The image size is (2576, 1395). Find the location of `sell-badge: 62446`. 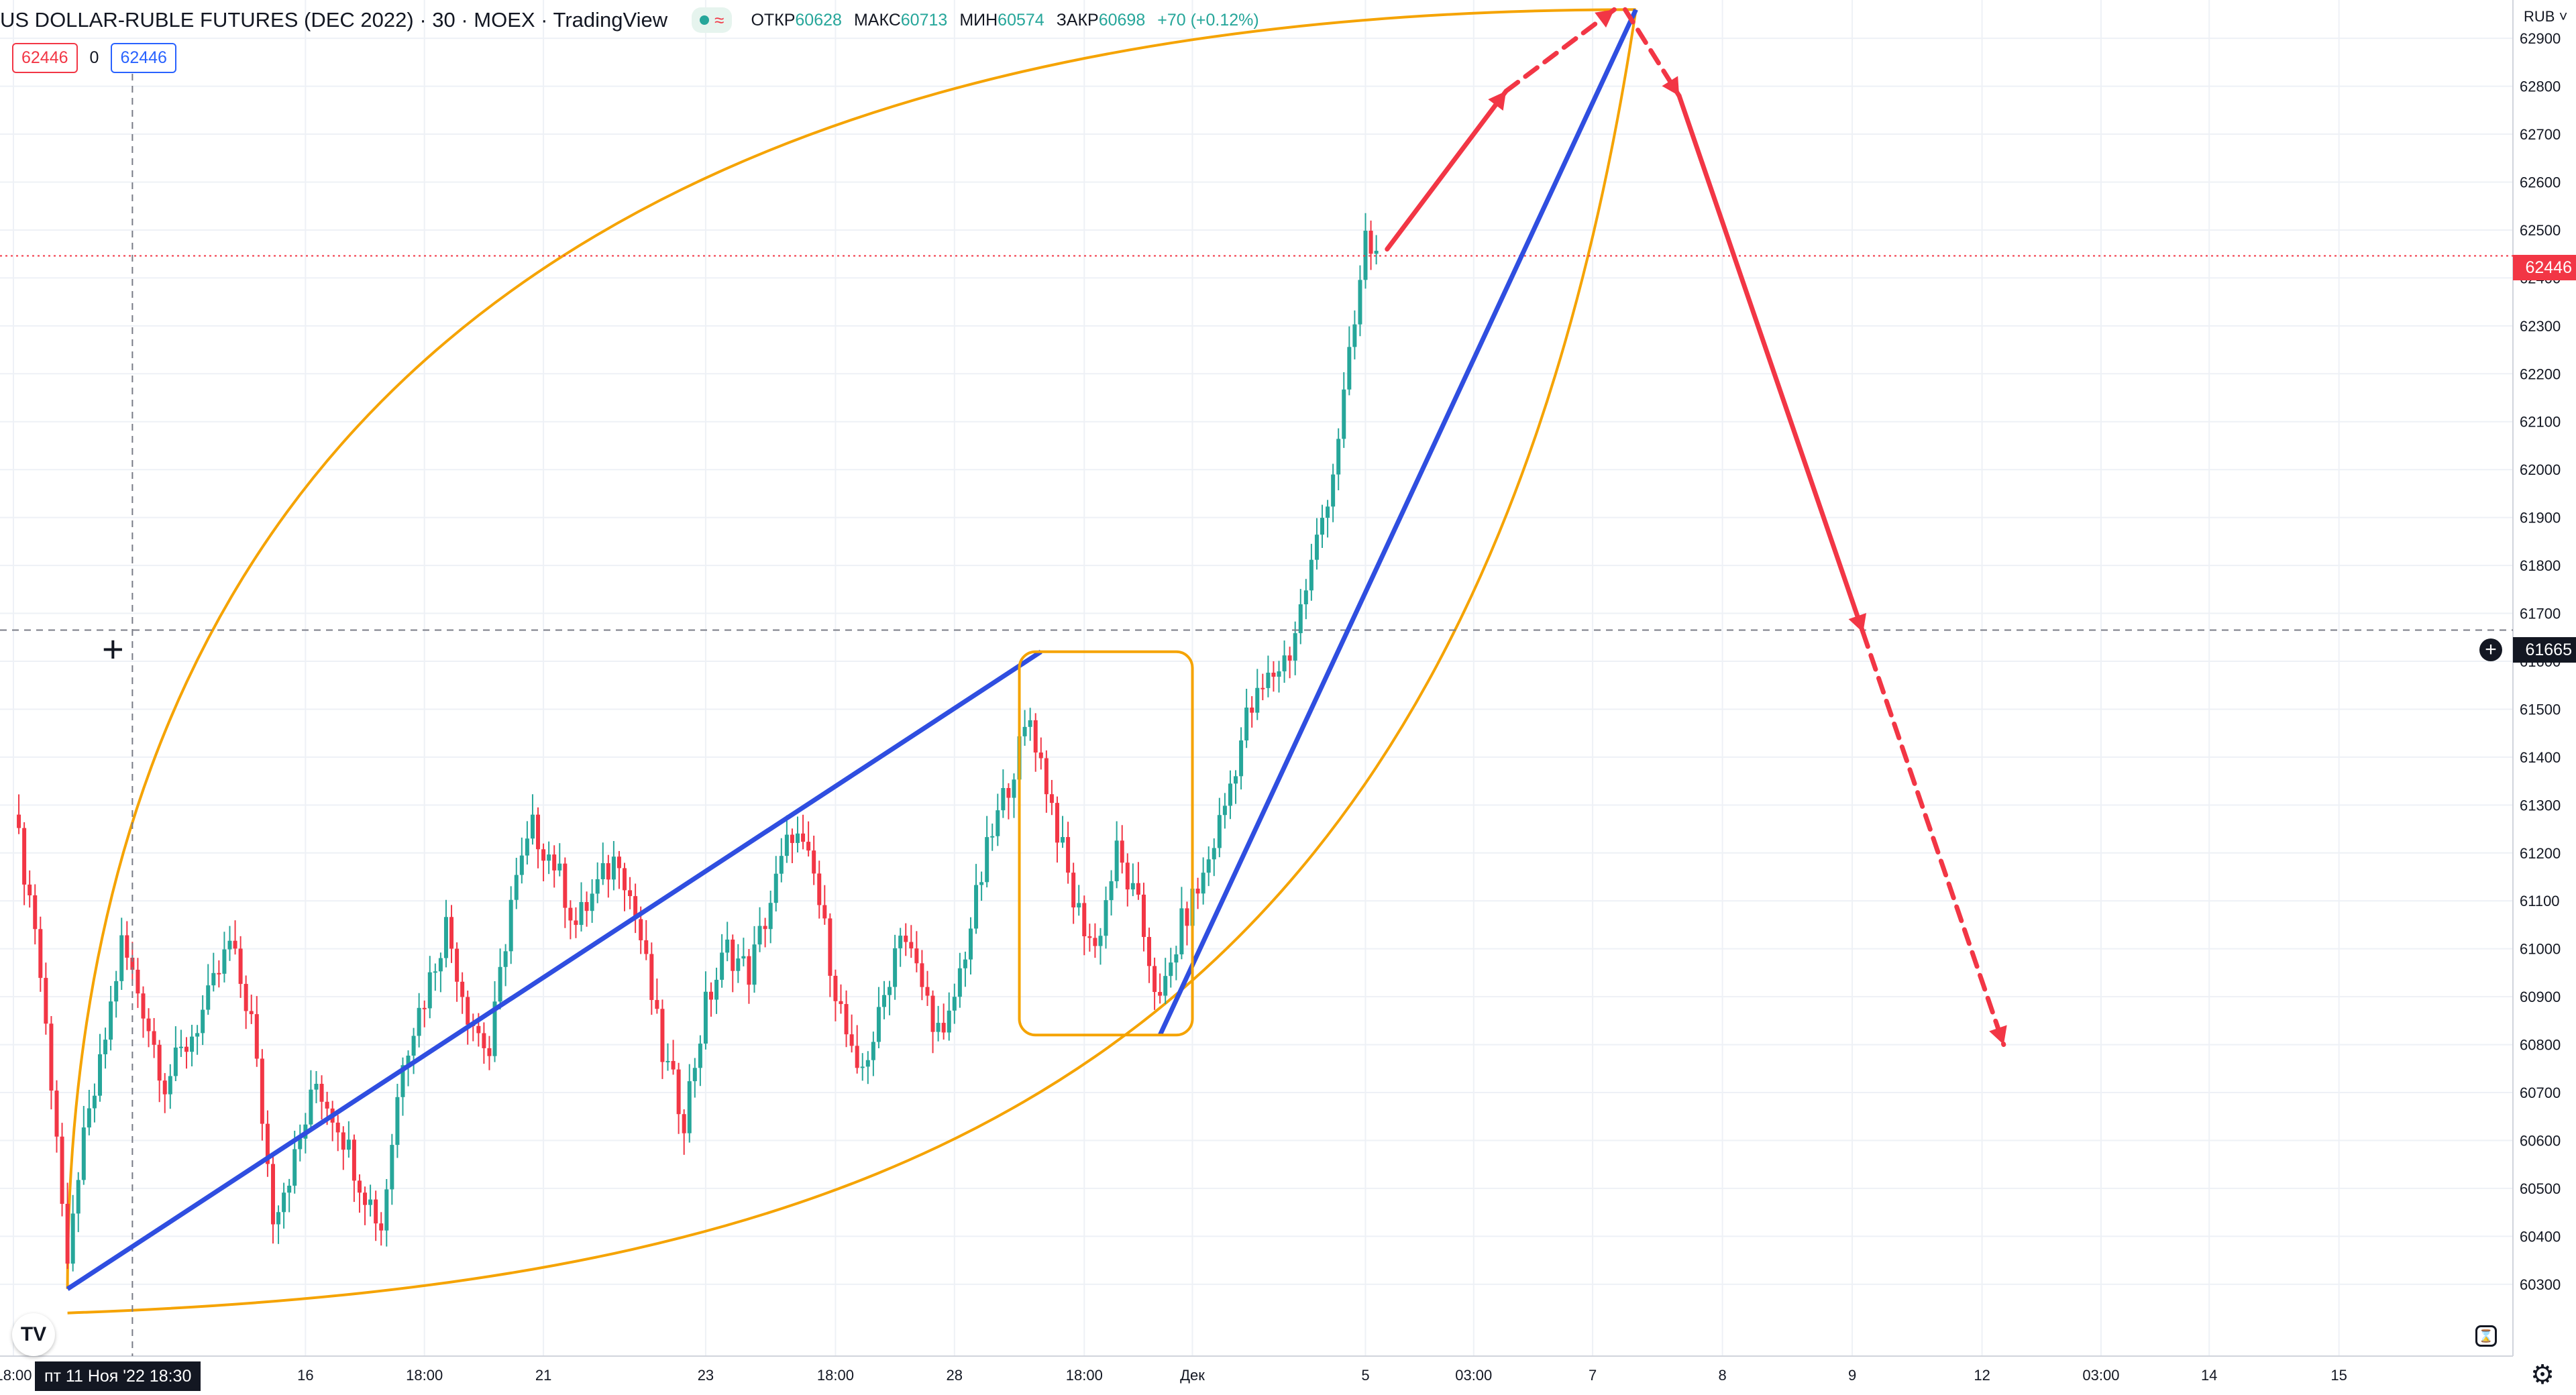

sell-badge: 62446 is located at coordinates (45, 58).